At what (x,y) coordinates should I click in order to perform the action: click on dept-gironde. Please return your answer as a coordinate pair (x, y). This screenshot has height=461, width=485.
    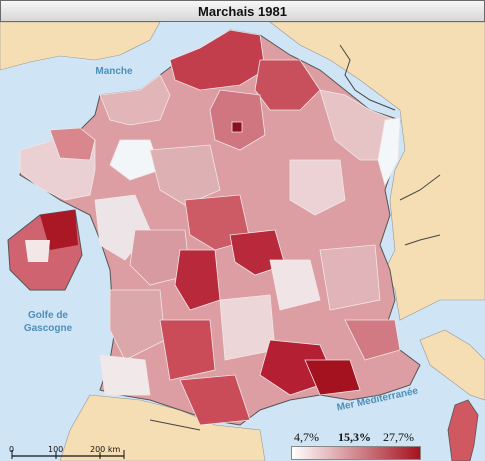
    Looking at the image, I should click on (137, 325).